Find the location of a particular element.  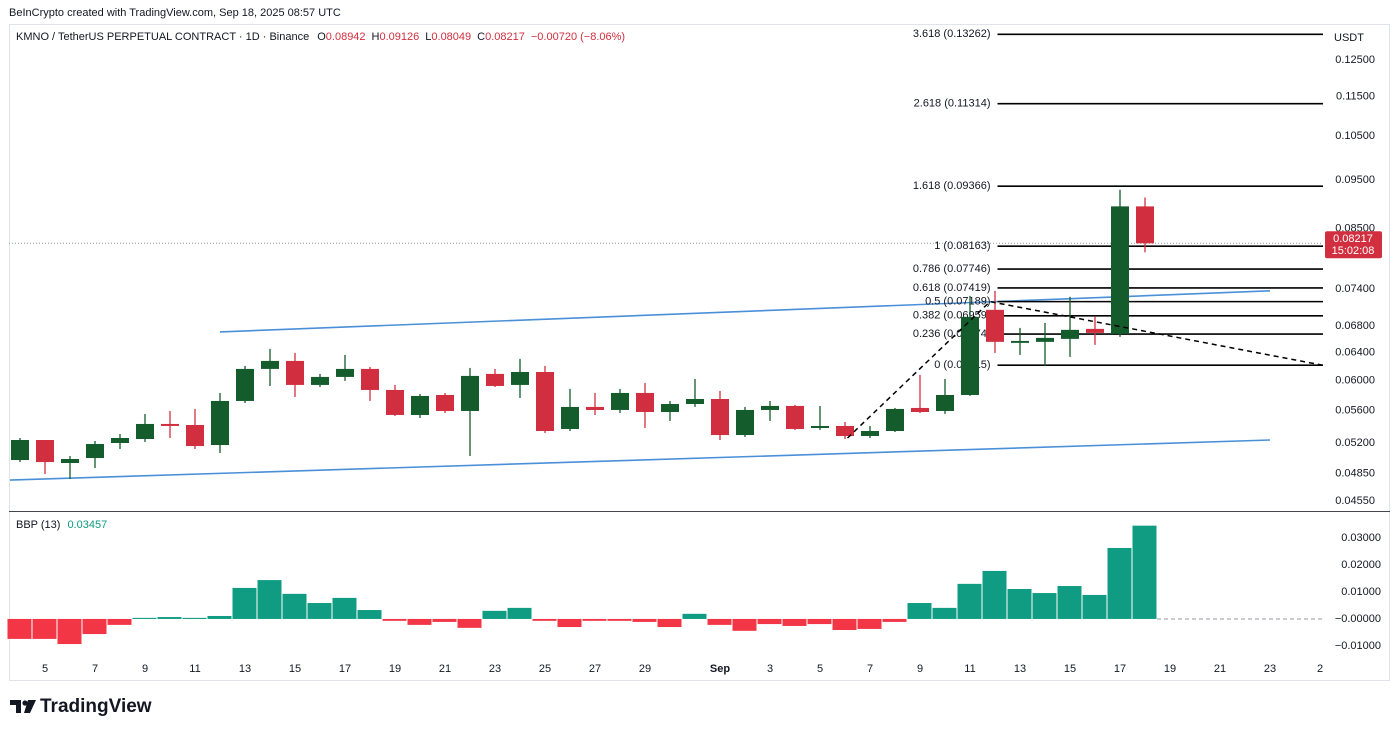

ohlc-key: O is located at coordinates (321, 37).